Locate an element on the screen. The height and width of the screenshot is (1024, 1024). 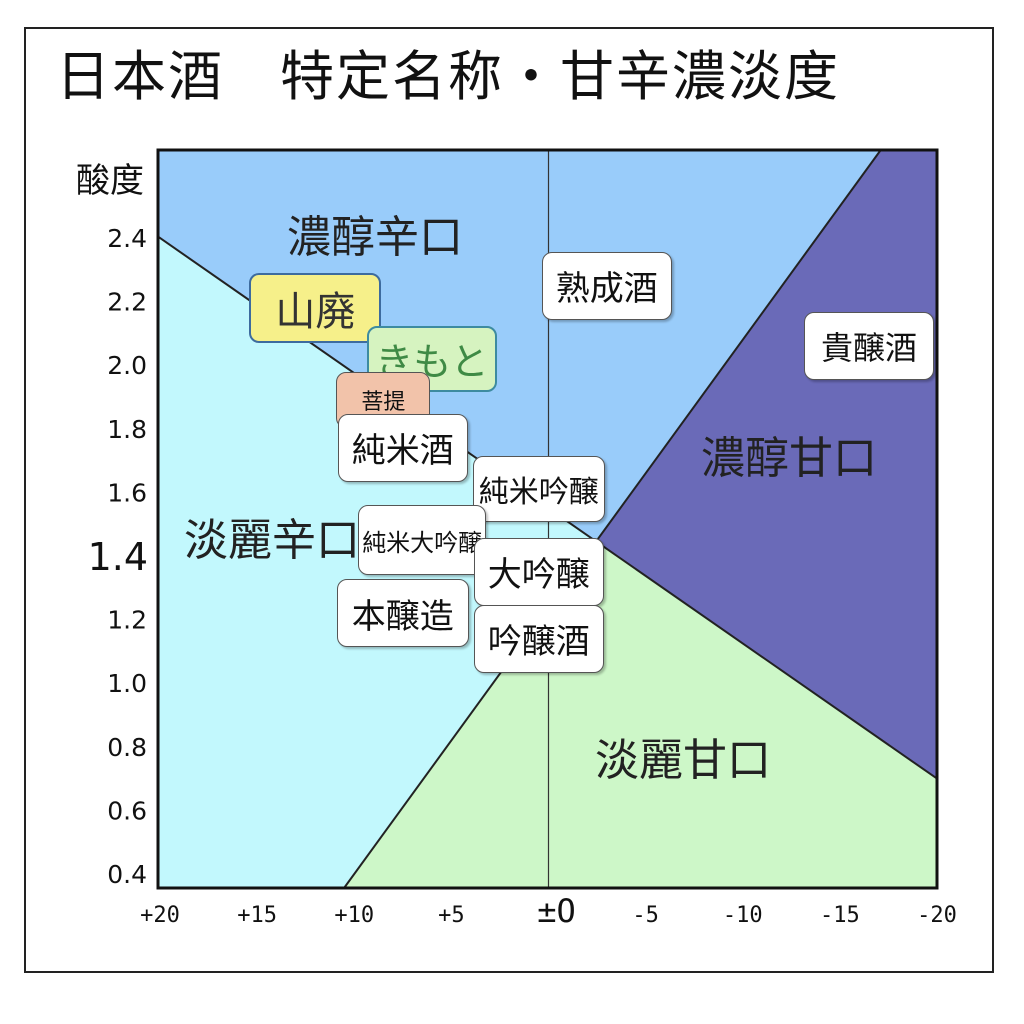
y-tick-label: 0.4 is located at coordinates (127, 874).